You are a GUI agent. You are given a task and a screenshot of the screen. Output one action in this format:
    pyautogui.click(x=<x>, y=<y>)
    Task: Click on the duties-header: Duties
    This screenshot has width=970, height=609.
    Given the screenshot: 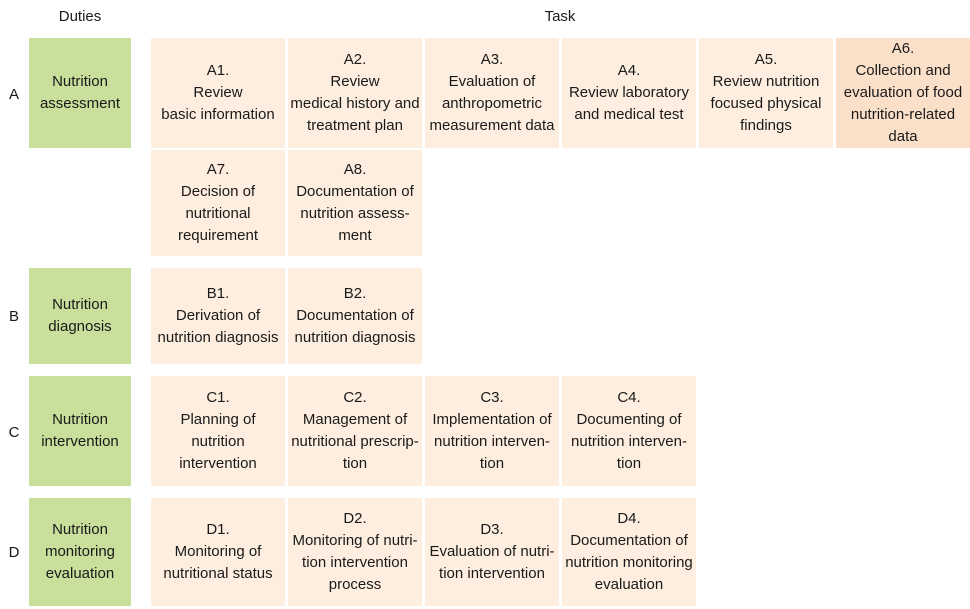 What is the action you would take?
    pyautogui.click(x=80, y=16)
    